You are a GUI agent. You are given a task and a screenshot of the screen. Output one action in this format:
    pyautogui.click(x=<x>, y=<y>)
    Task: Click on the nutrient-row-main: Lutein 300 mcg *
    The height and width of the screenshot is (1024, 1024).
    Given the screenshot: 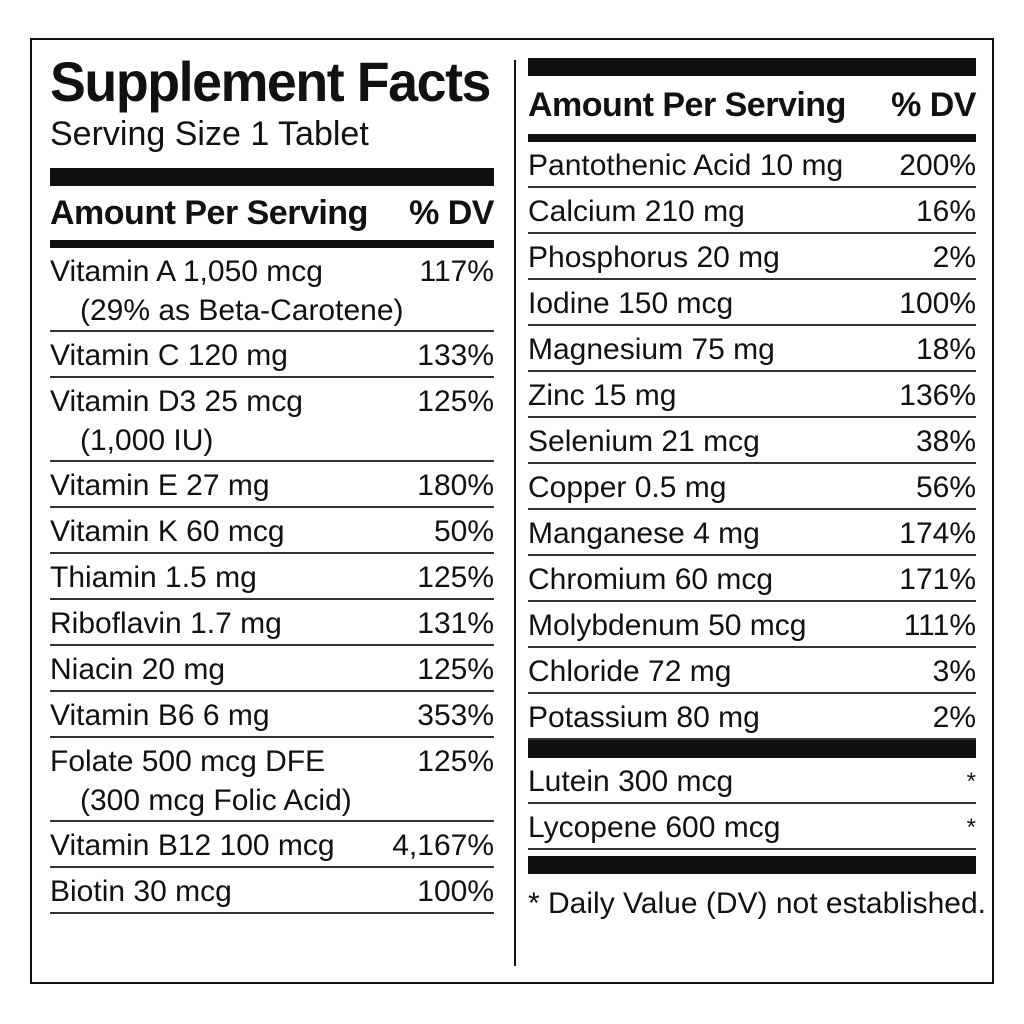 What is the action you would take?
    pyautogui.click(x=752, y=782)
    